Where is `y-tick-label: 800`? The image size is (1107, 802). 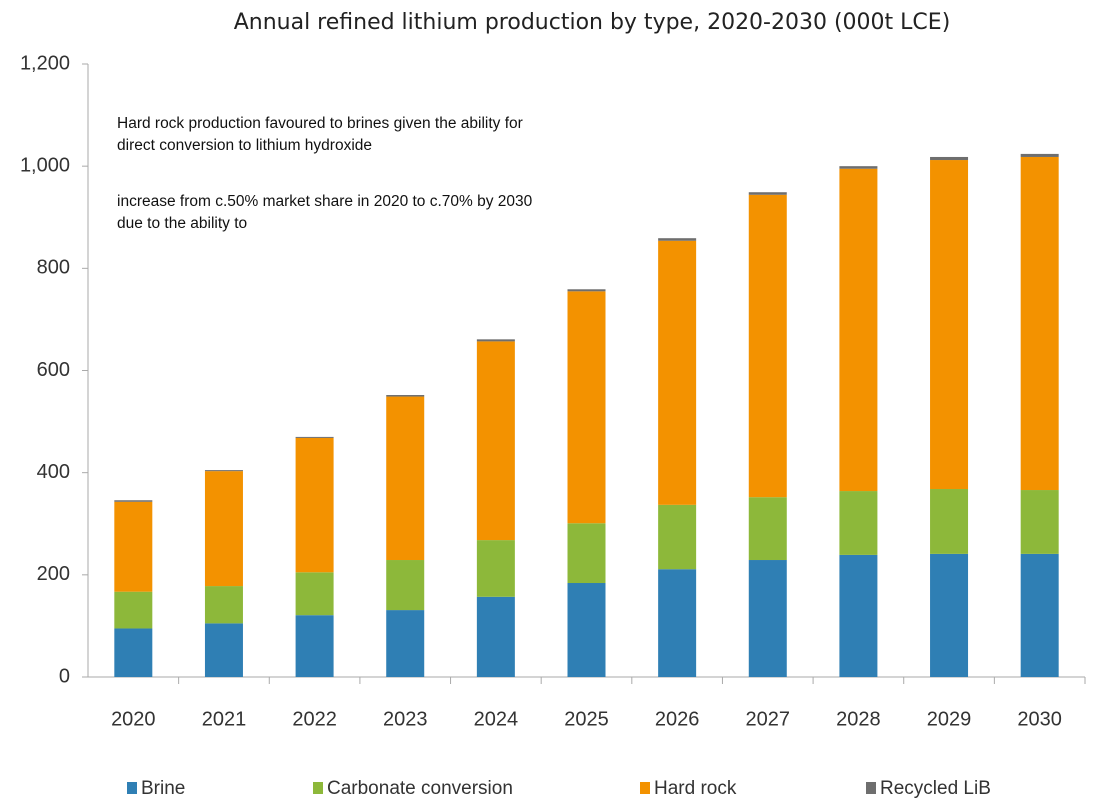
y-tick-label: 800 is located at coordinates (53, 268).